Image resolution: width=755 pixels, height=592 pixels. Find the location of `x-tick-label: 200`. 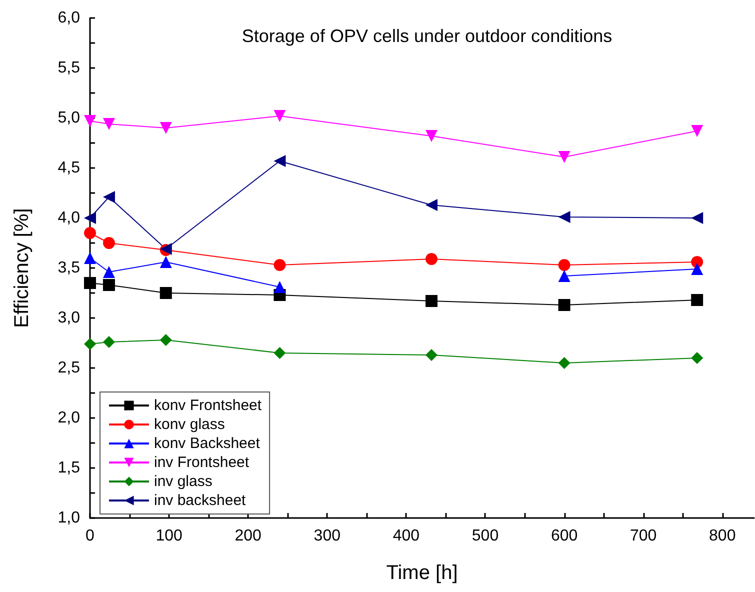

x-tick-label: 200 is located at coordinates (248, 536).